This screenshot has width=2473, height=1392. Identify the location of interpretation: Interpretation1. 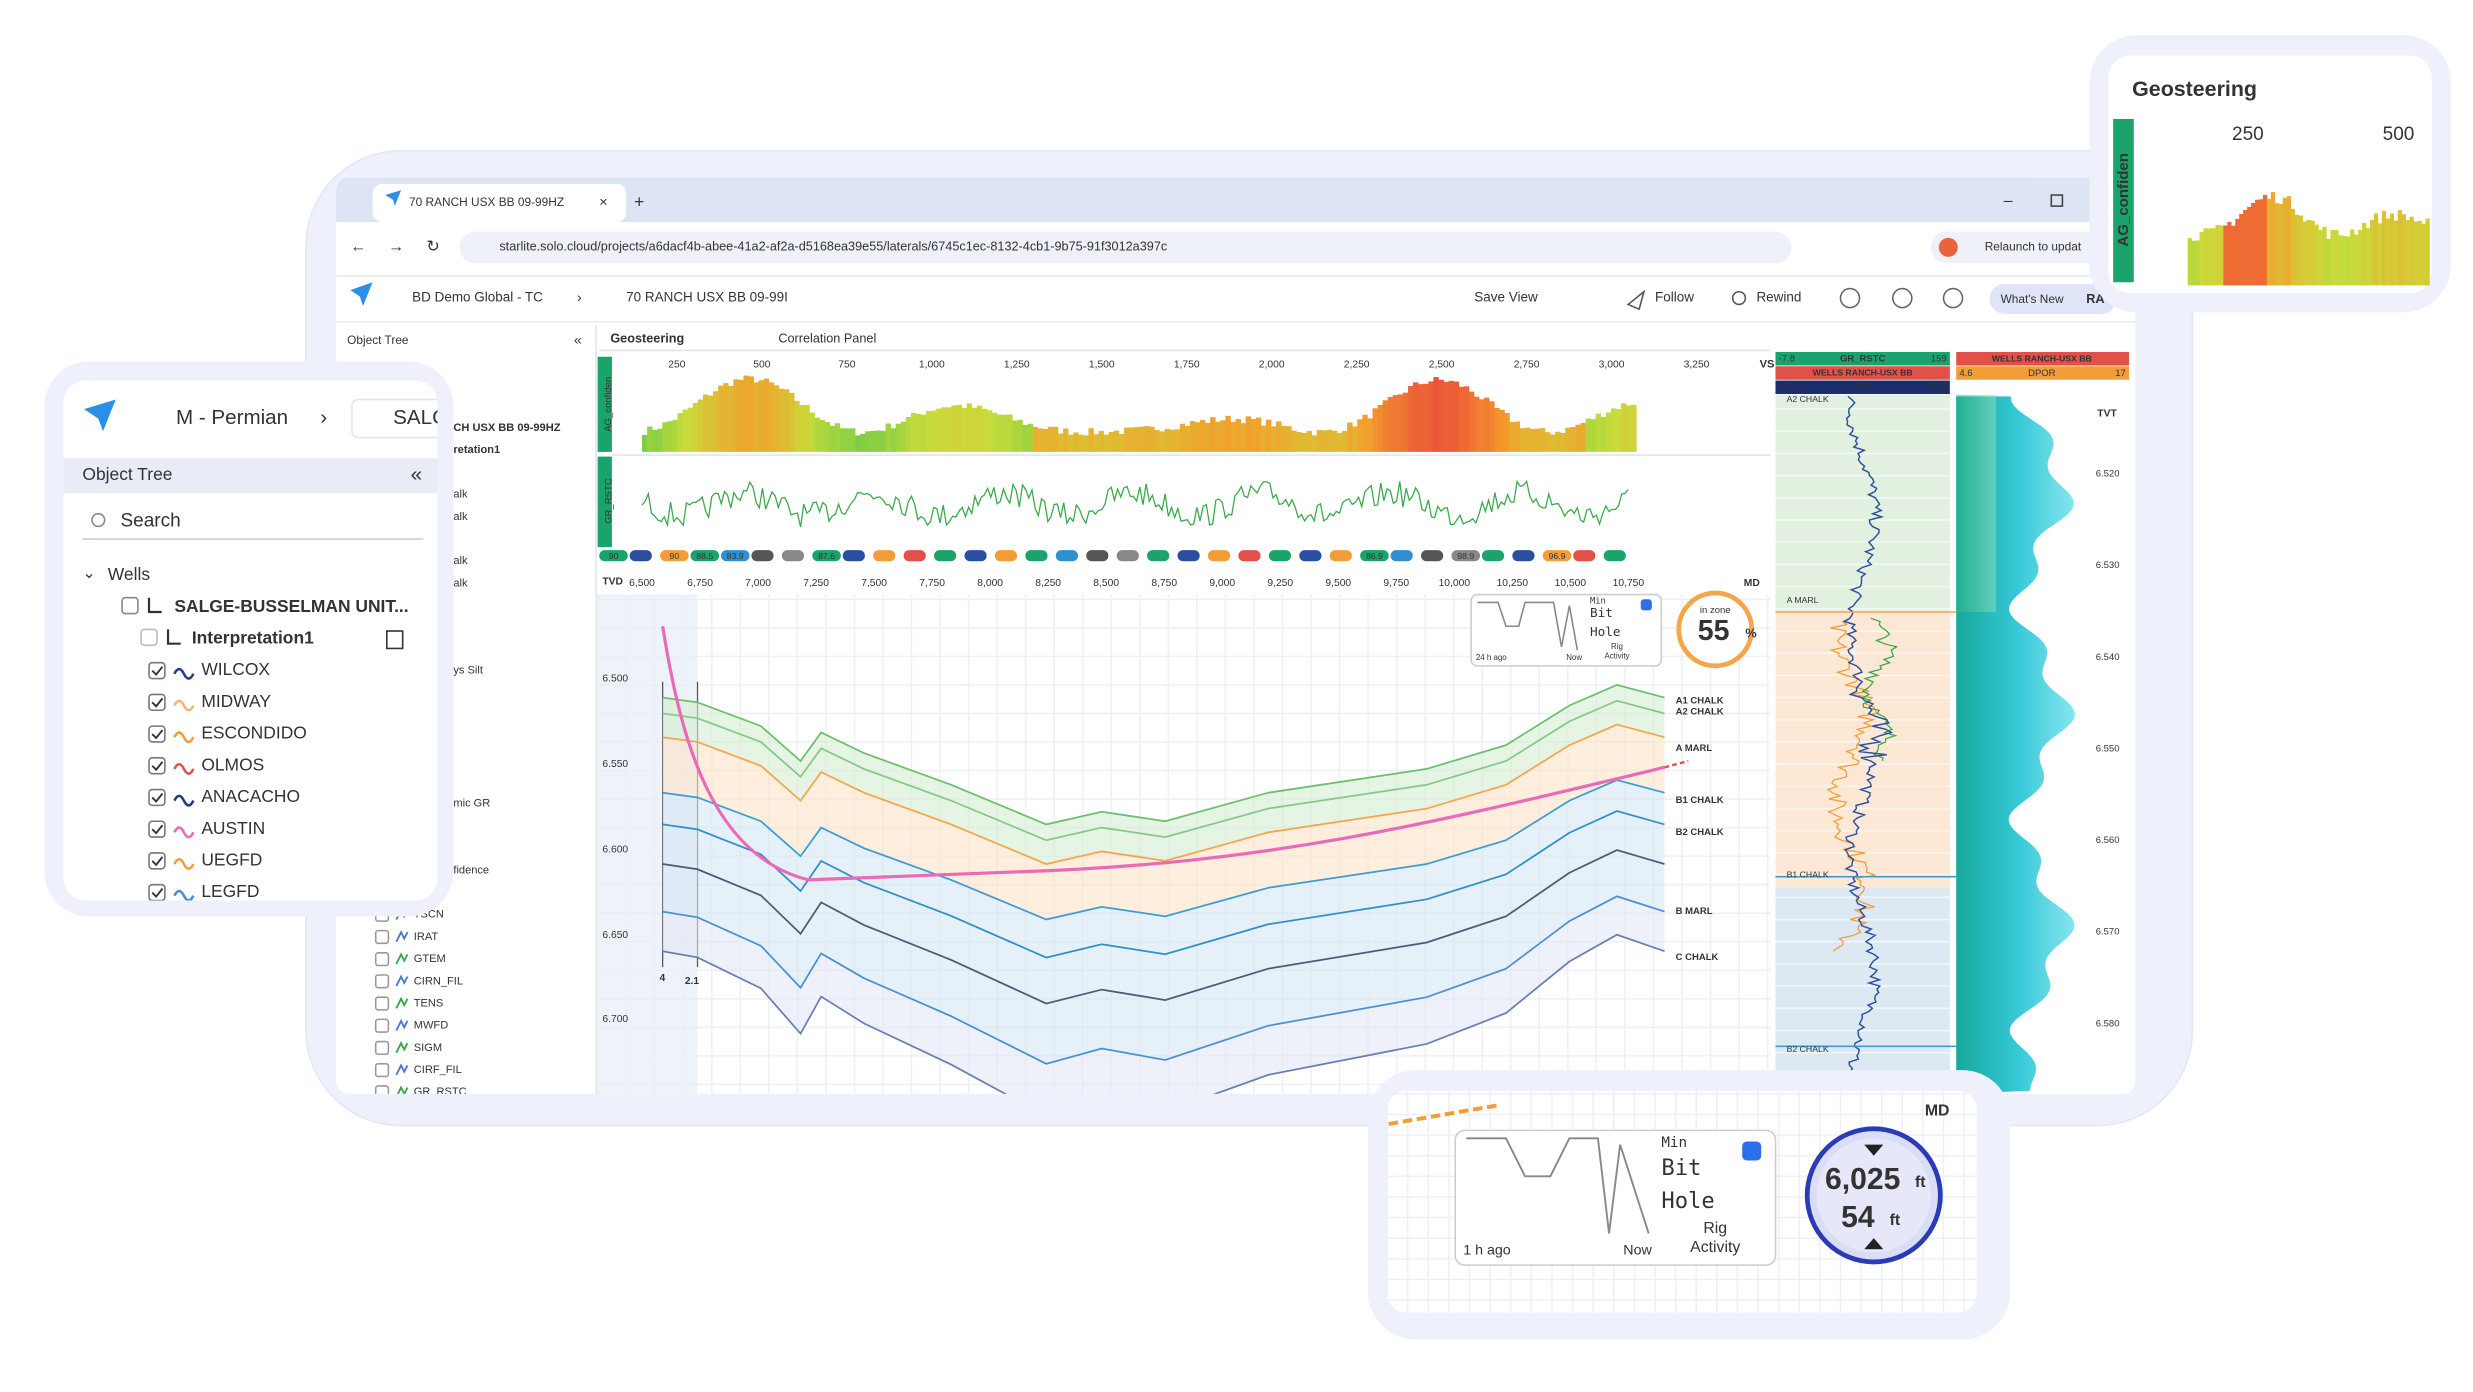
(253, 638).